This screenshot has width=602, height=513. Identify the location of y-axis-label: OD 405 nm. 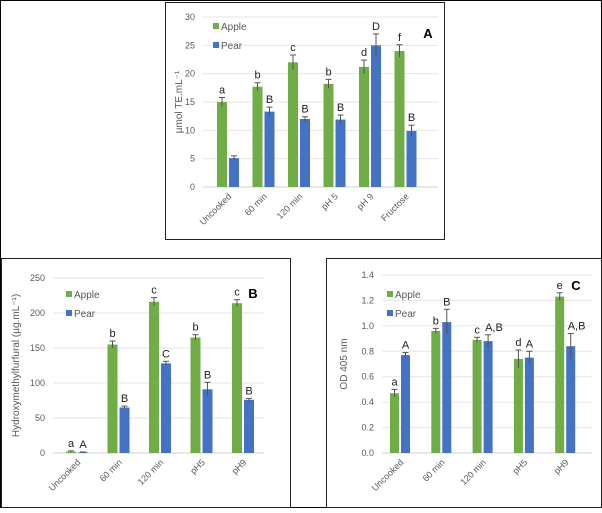
(344, 363).